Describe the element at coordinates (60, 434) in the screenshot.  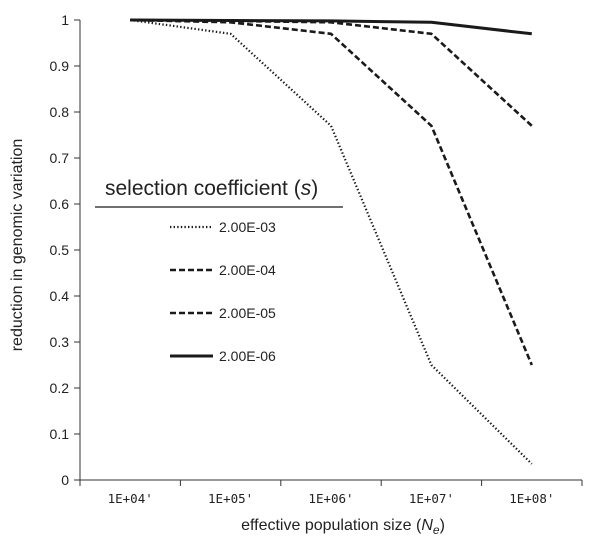
I see `y-tick-label: 0.1` at that location.